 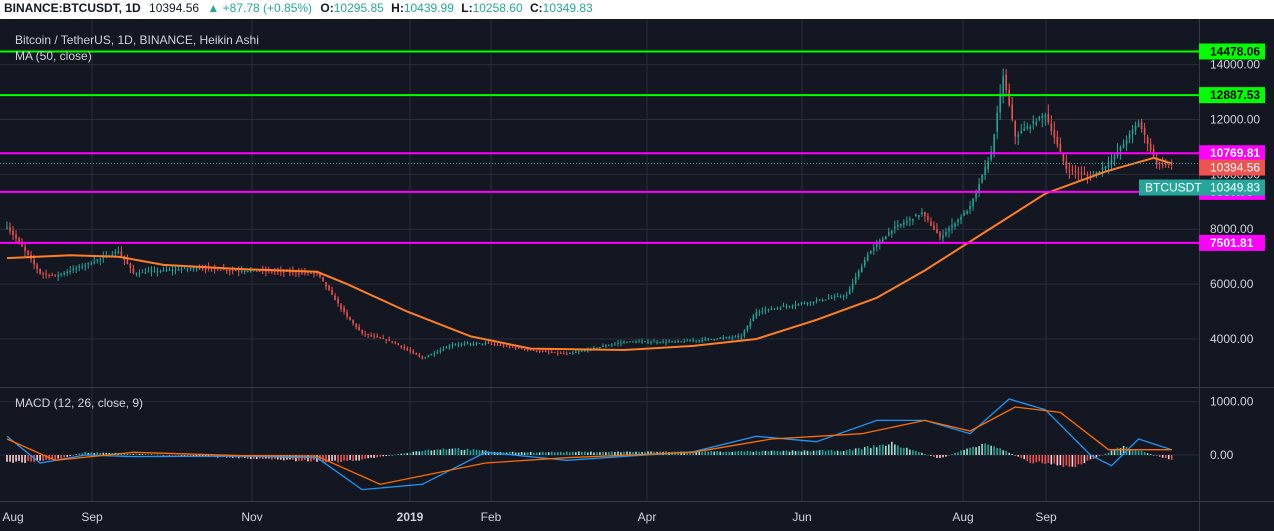 I want to click on time-axis-tick-label: Feb, so click(x=491, y=517).